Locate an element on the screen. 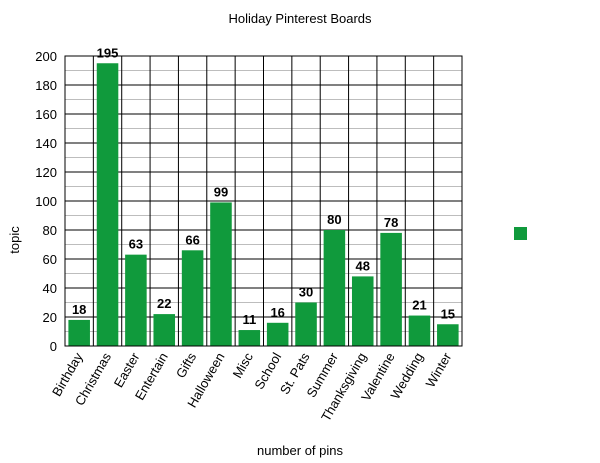 This screenshot has height=463, width=600. x-tick-label: Winter is located at coordinates (439, 369).